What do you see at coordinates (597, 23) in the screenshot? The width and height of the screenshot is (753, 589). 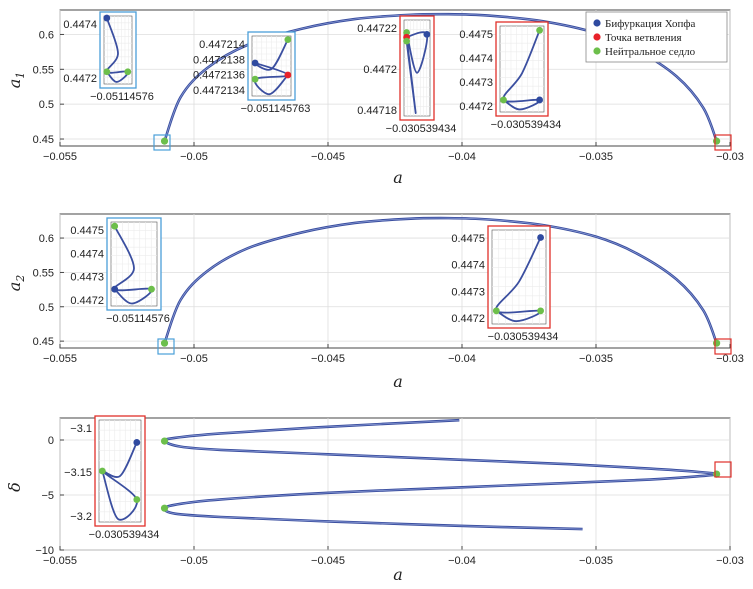 I see `legend-hopf-marker` at bounding box center [597, 23].